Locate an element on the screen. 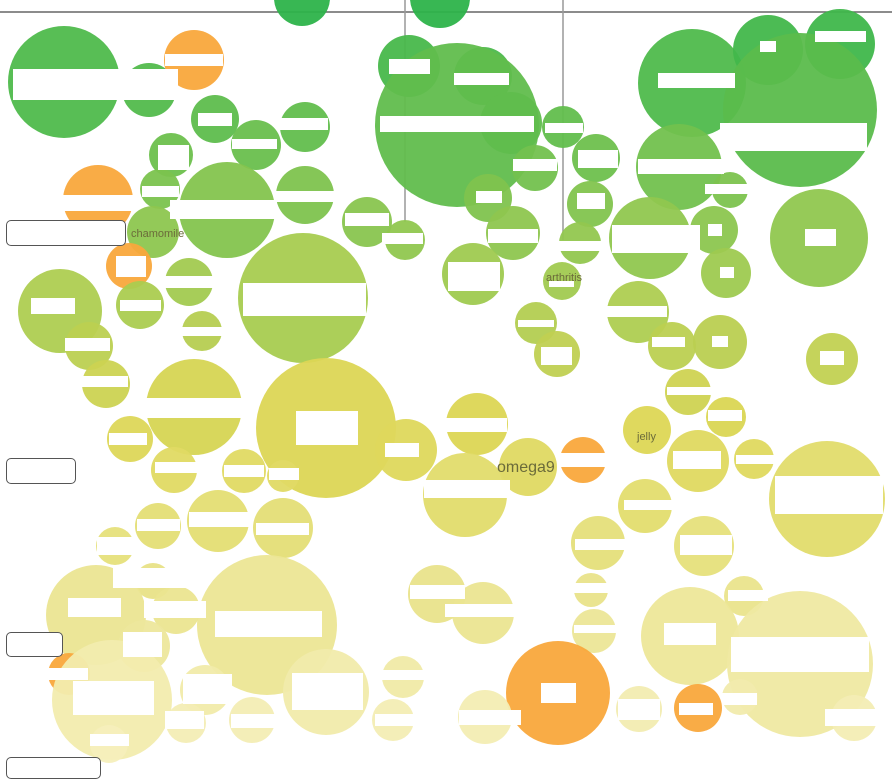 This screenshot has height=779, width=892. bubble-label-chamomile: chamomile is located at coordinates (157, 234).